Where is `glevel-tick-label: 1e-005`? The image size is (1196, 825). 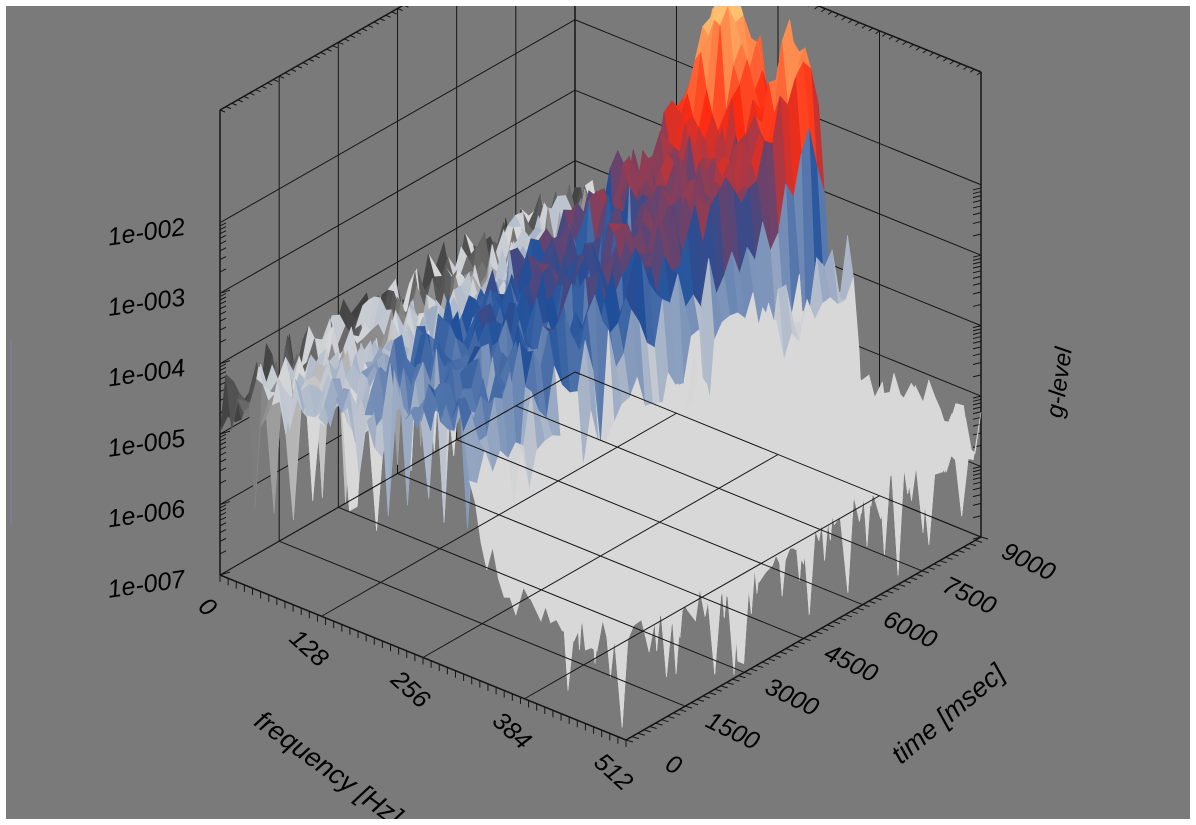 glevel-tick-label: 1e-005 is located at coordinates (146, 443).